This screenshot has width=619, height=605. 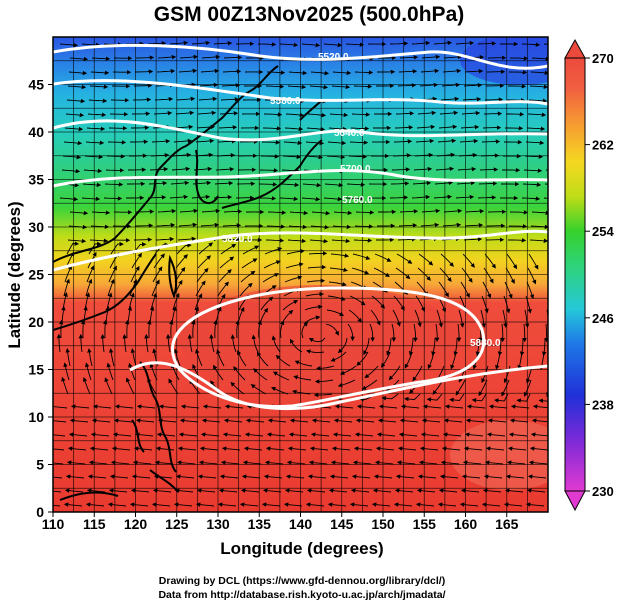 What do you see at coordinates (53, 524) in the screenshot?
I see `x-tick-label: 110` at bounding box center [53, 524].